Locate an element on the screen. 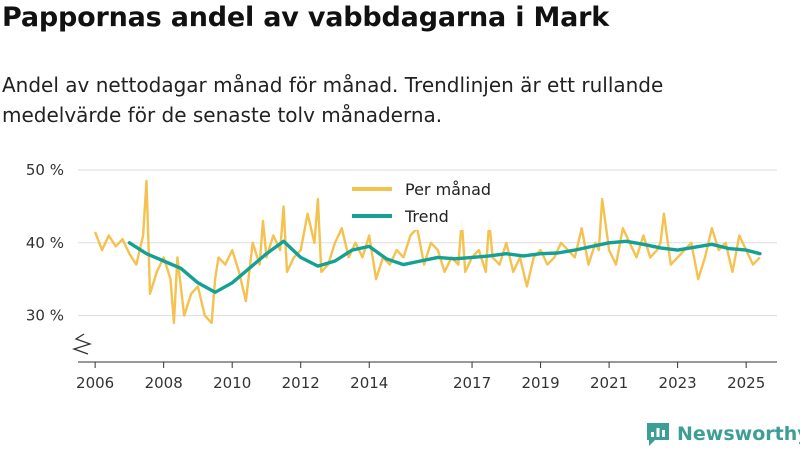  newsworthy-logo-icon is located at coordinates (658, 434).